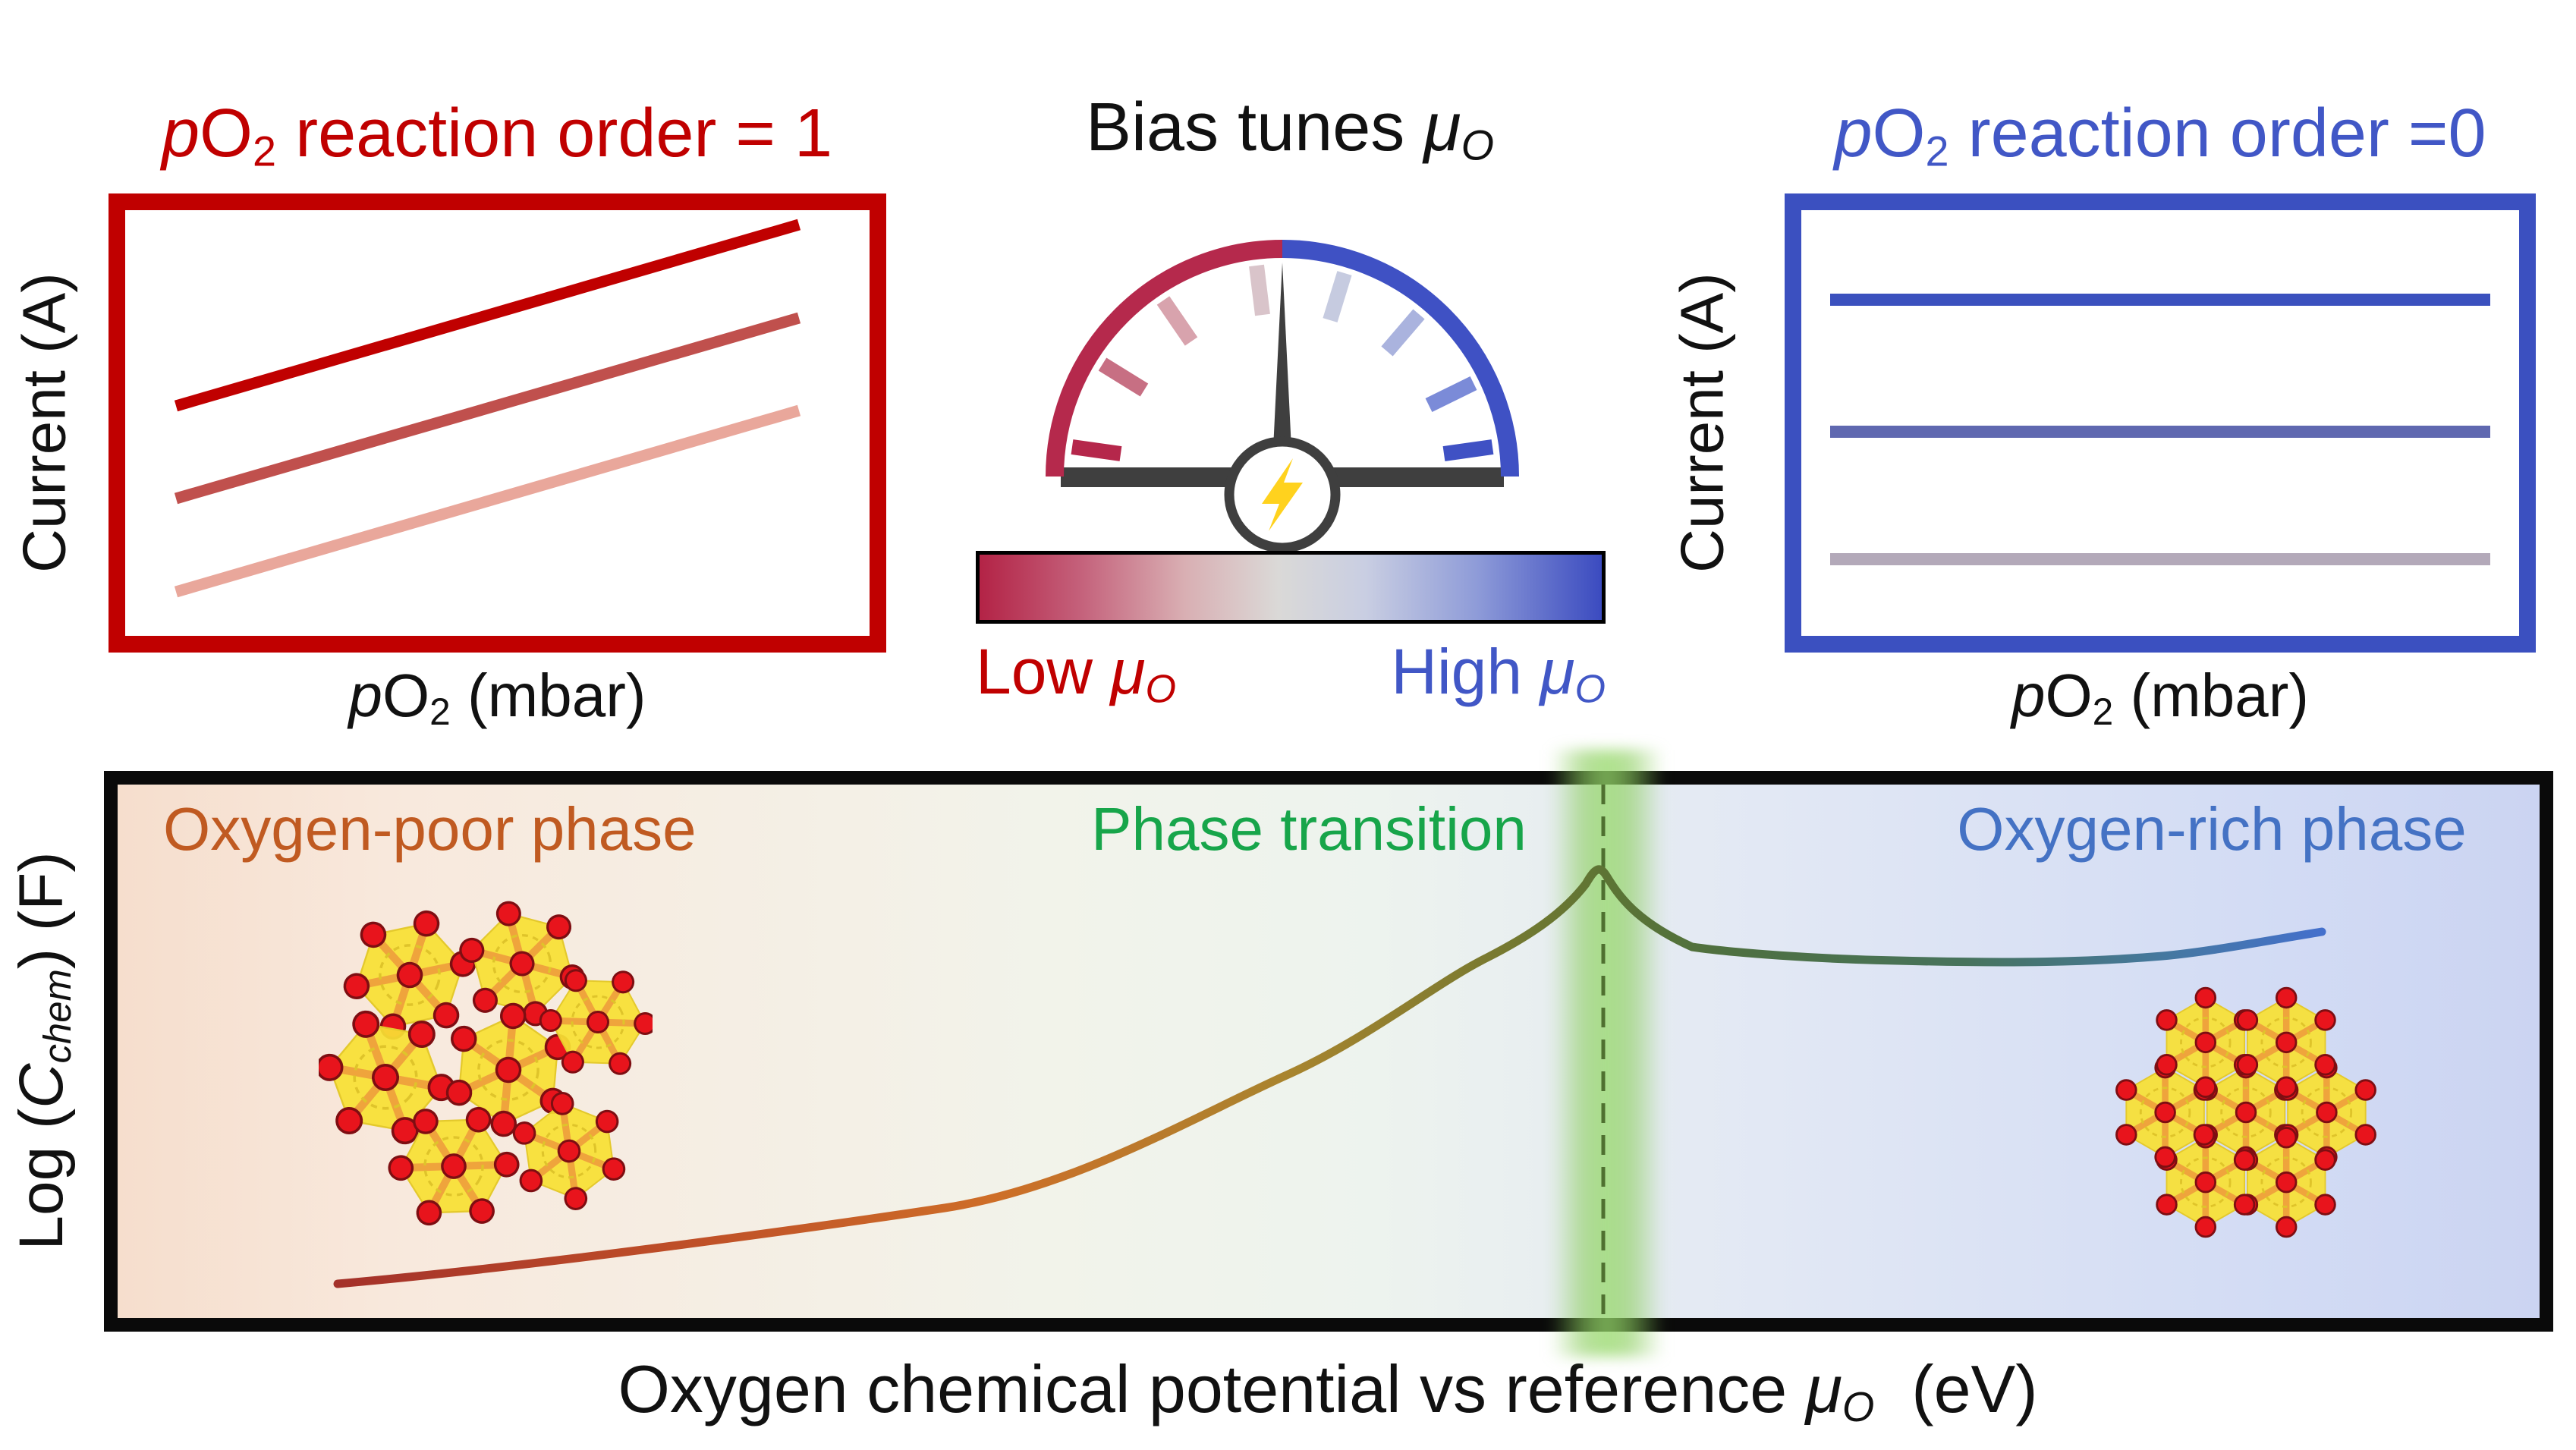 The width and height of the screenshot is (2576, 1450). Describe the element at coordinates (2212, 829) in the screenshot. I see `oxygen-rich-phase-label: Oxygen-rich phase` at that location.